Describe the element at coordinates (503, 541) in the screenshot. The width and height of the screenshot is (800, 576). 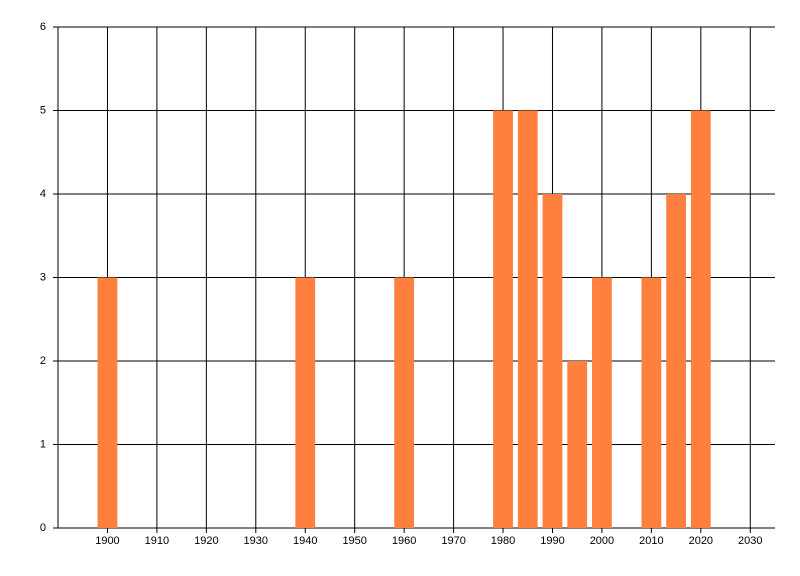
I see `x-tick-label: 1980` at that location.